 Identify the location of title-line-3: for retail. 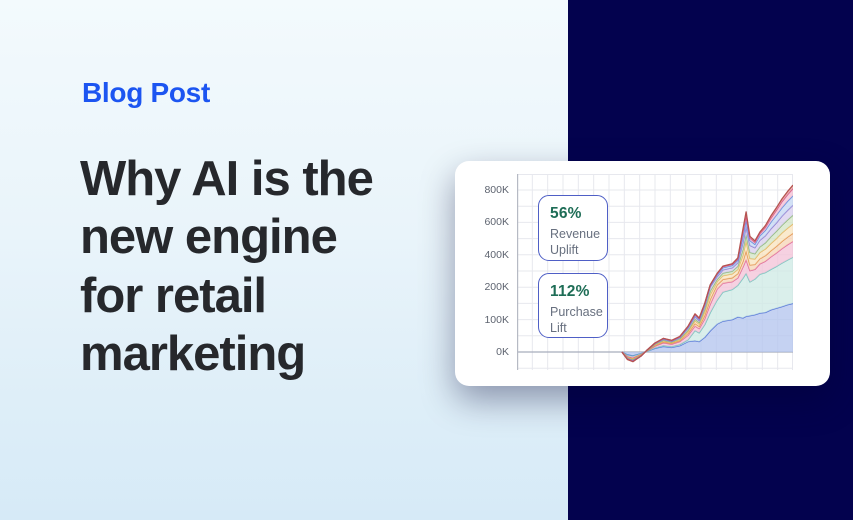
(173, 295).